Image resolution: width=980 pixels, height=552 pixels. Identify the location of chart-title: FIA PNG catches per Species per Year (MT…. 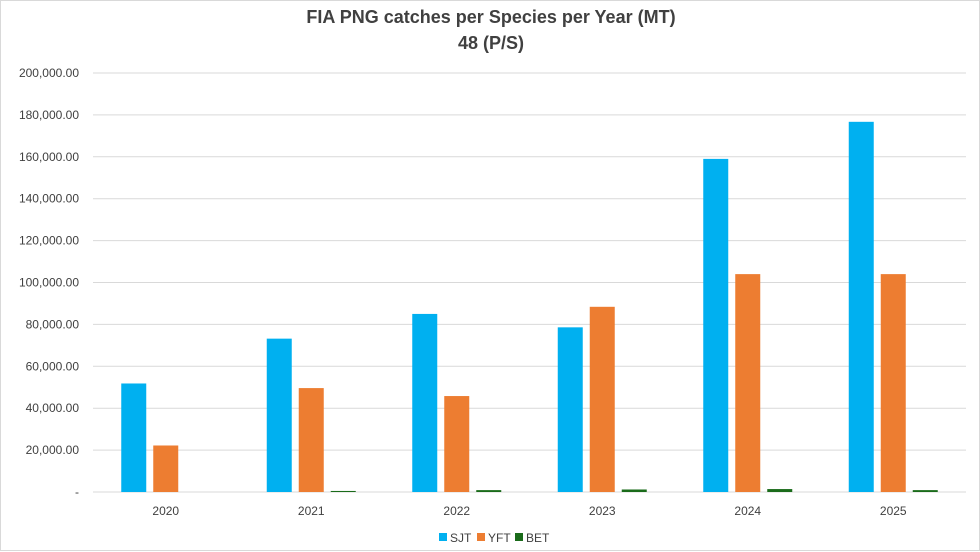
(490, 17).